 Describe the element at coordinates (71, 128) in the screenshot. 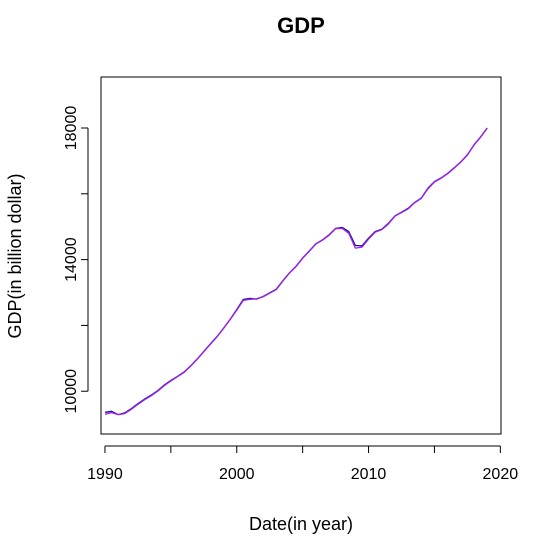

I see `y-tick-label: 18000` at that location.